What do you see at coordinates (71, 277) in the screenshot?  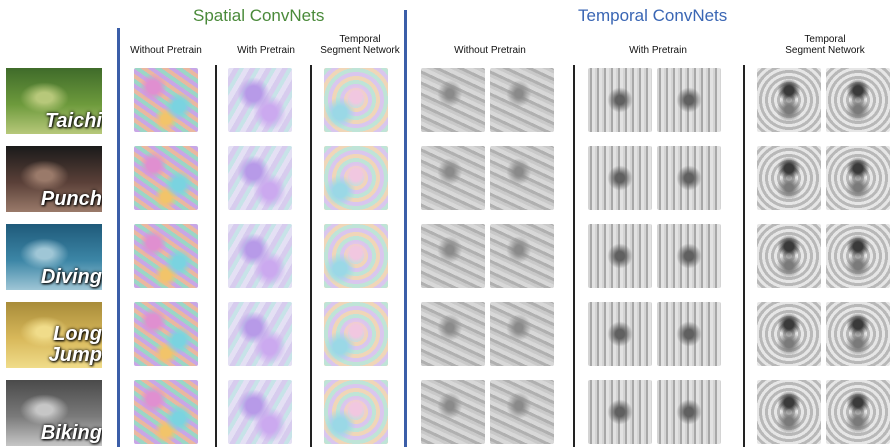 I see `action-label: Diving` at bounding box center [71, 277].